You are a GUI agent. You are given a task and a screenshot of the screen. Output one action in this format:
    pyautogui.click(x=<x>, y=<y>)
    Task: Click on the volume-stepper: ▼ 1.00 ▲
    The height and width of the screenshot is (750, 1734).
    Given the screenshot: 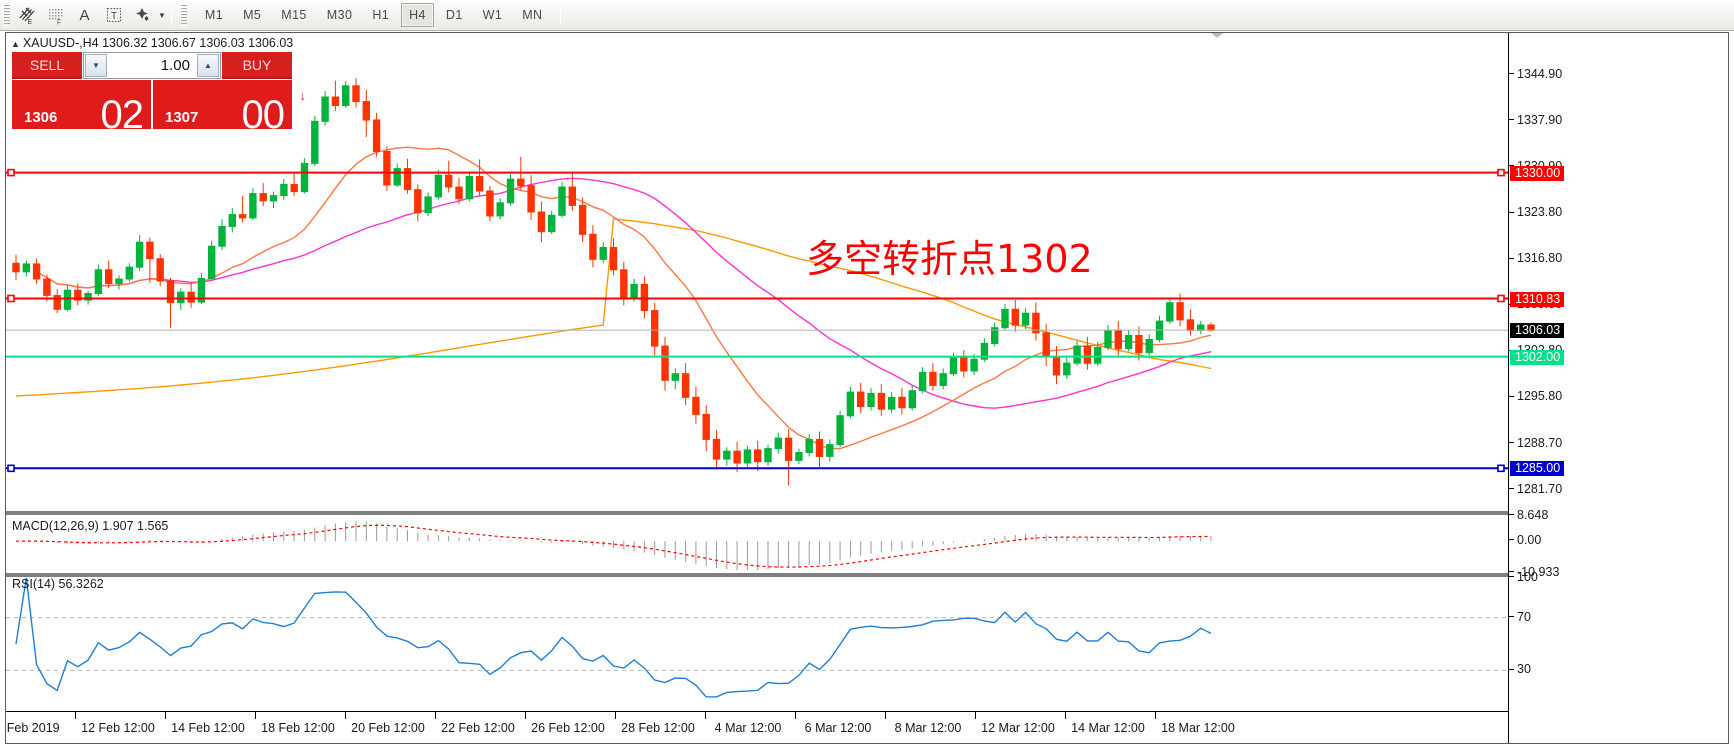 What is the action you would take?
    pyautogui.click(x=152, y=65)
    